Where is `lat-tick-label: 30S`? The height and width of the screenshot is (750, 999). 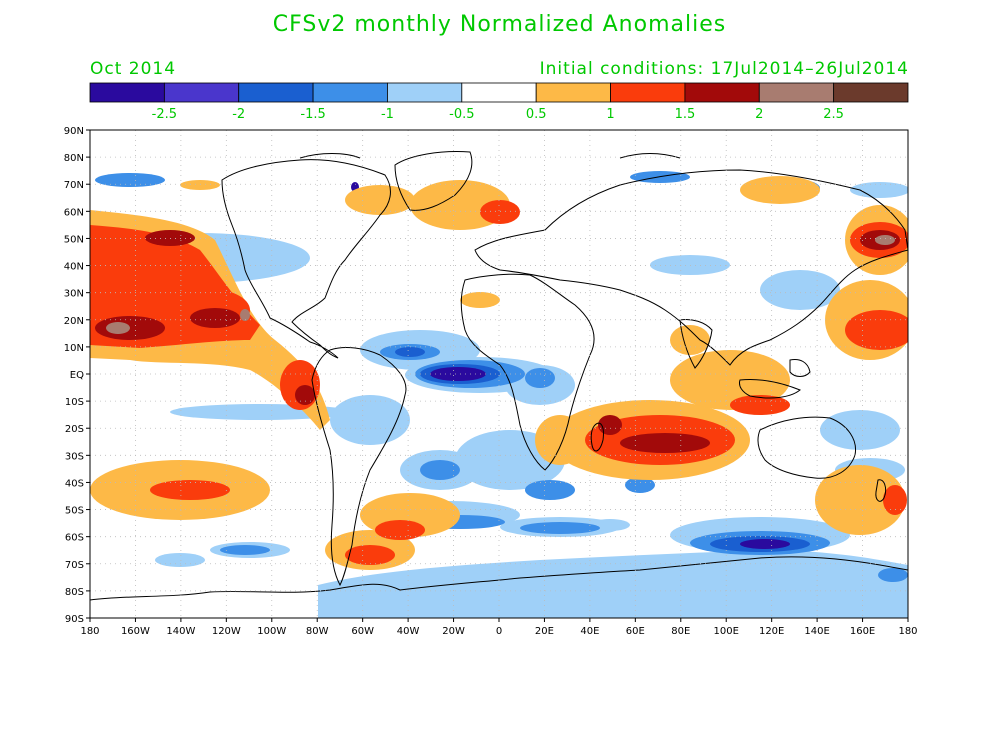
lat-tick-label: 30S is located at coordinates (74, 456).